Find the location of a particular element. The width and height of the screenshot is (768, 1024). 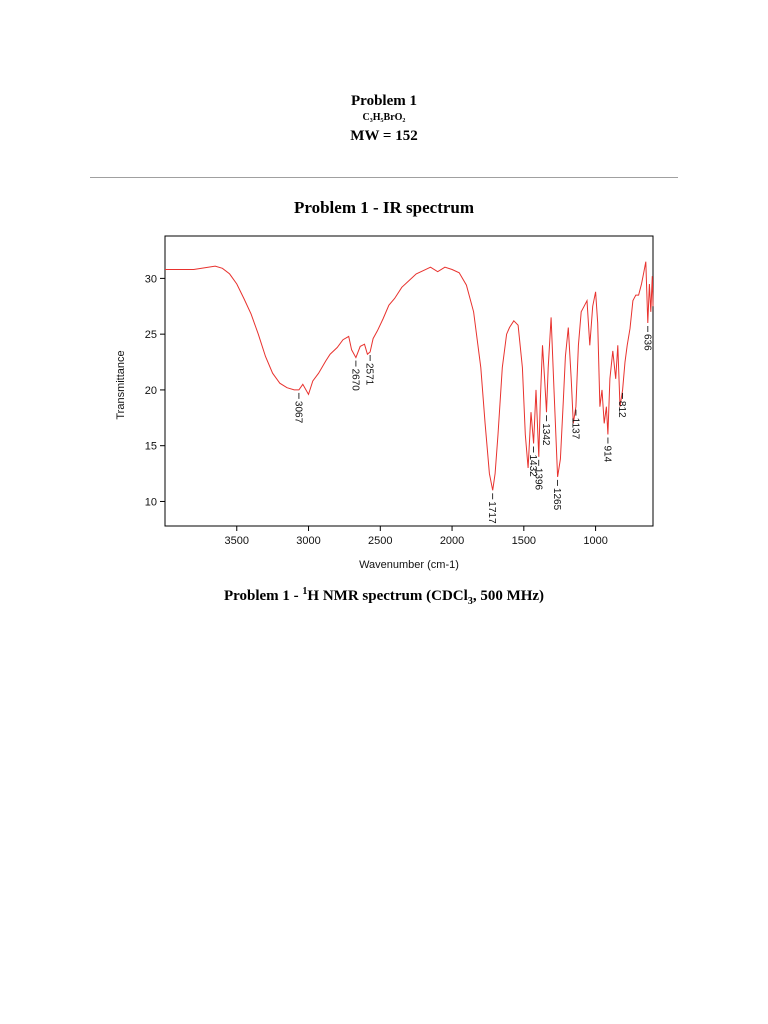

peak-label-914: 914 is located at coordinates (606, 450).